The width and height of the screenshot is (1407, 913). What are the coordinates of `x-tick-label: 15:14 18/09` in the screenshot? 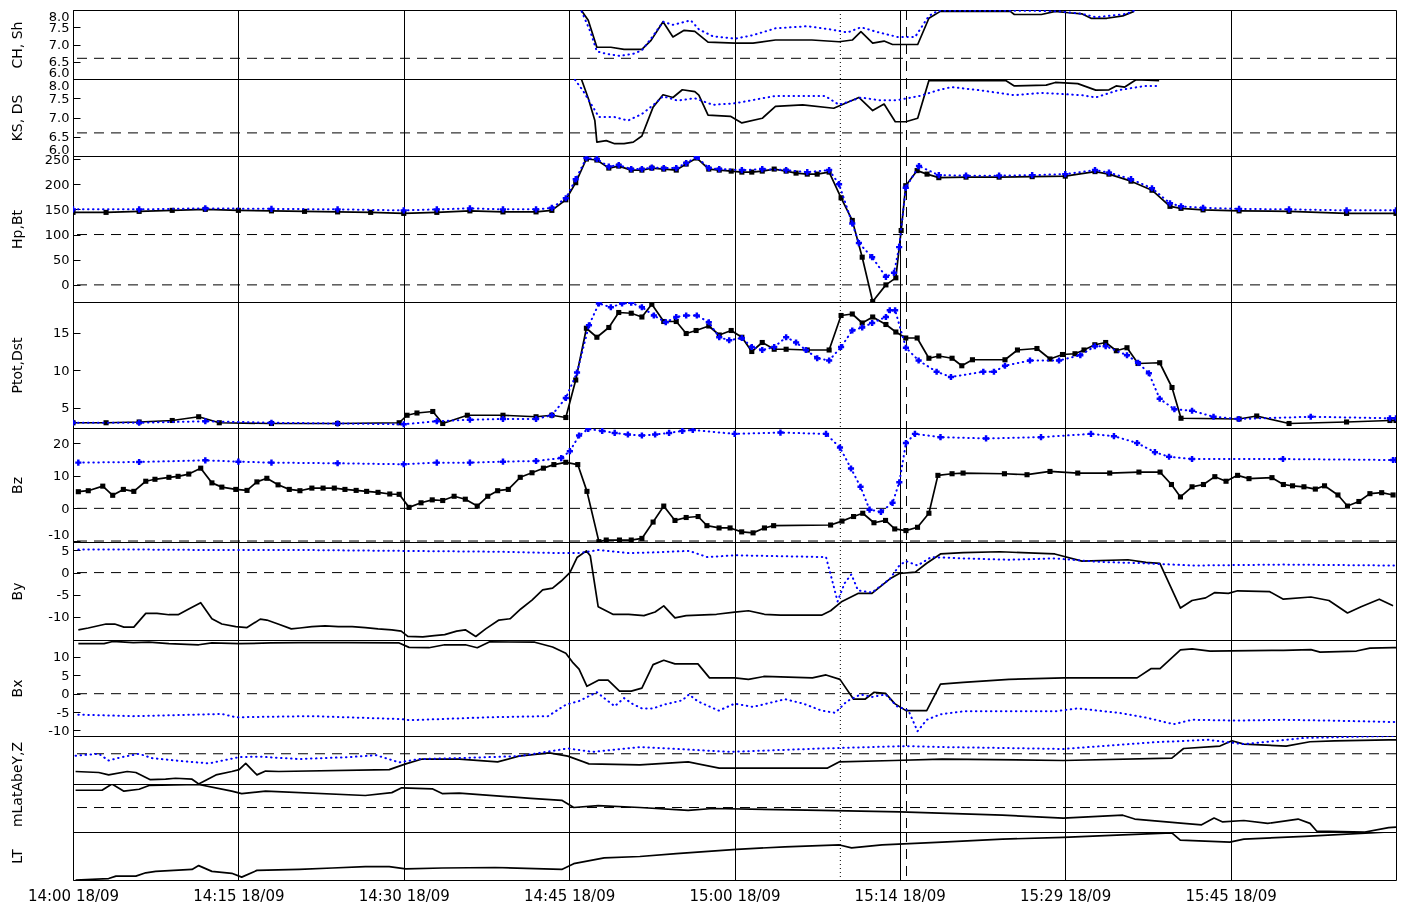 It's located at (900, 895).